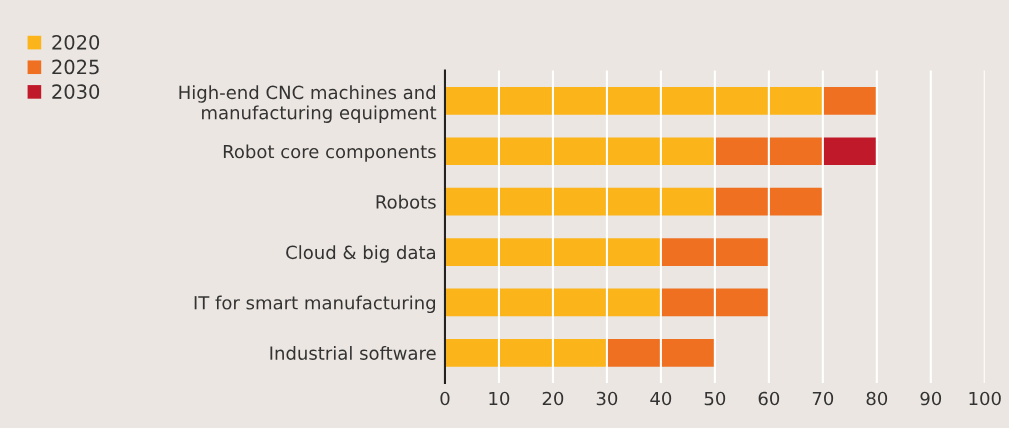  Describe the element at coordinates (715, 398) in the screenshot. I see `x-tick-label: 50` at that location.